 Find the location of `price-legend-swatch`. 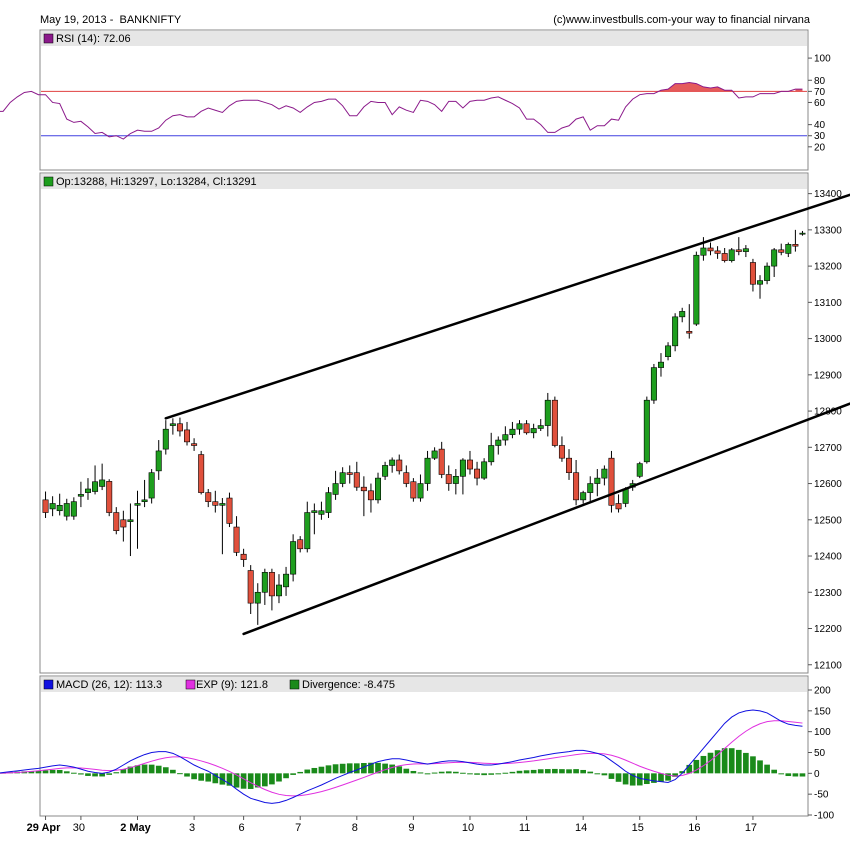

price-legend-swatch is located at coordinates (48, 181).